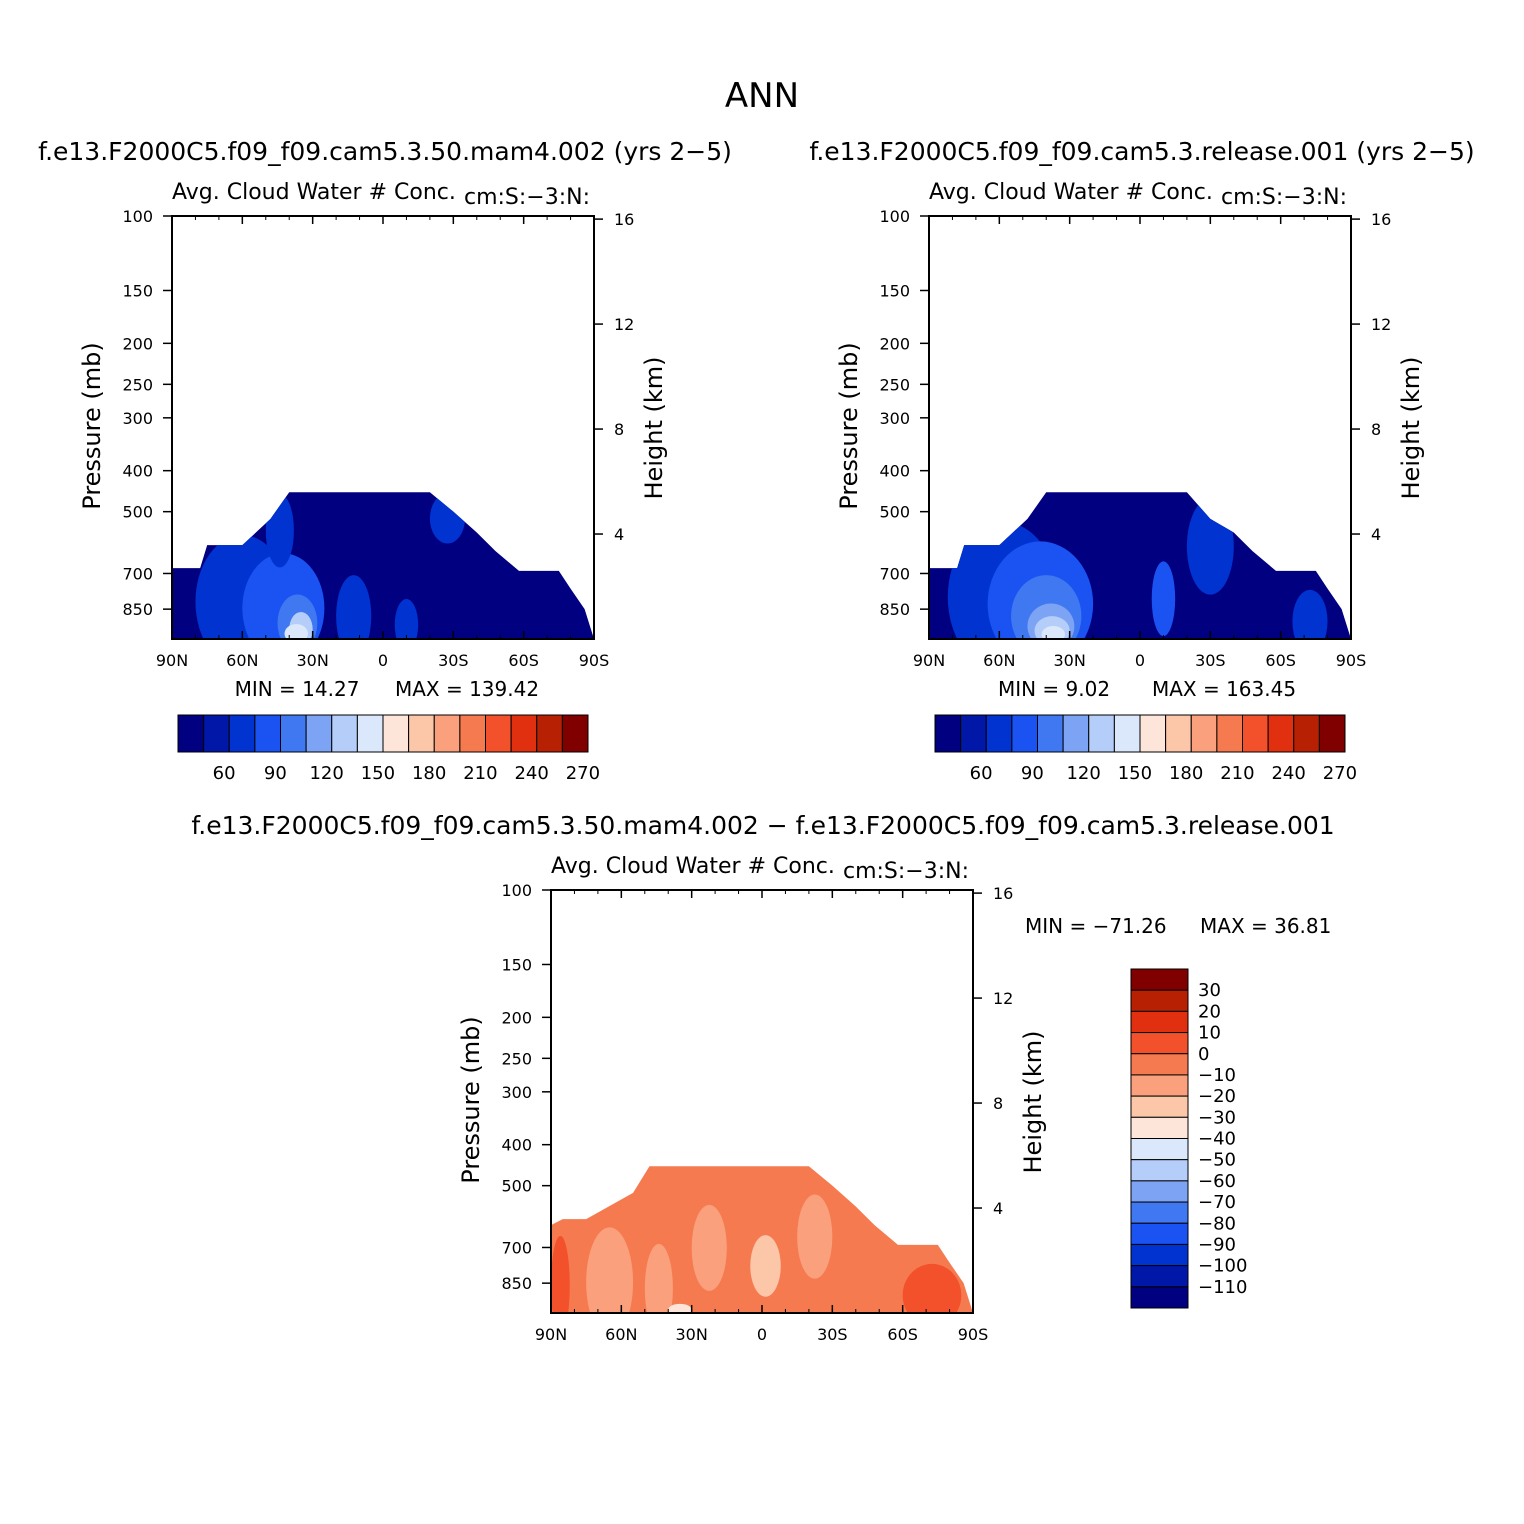  I want to click on min-stat: MIN = 9.02, so click(1054, 689).